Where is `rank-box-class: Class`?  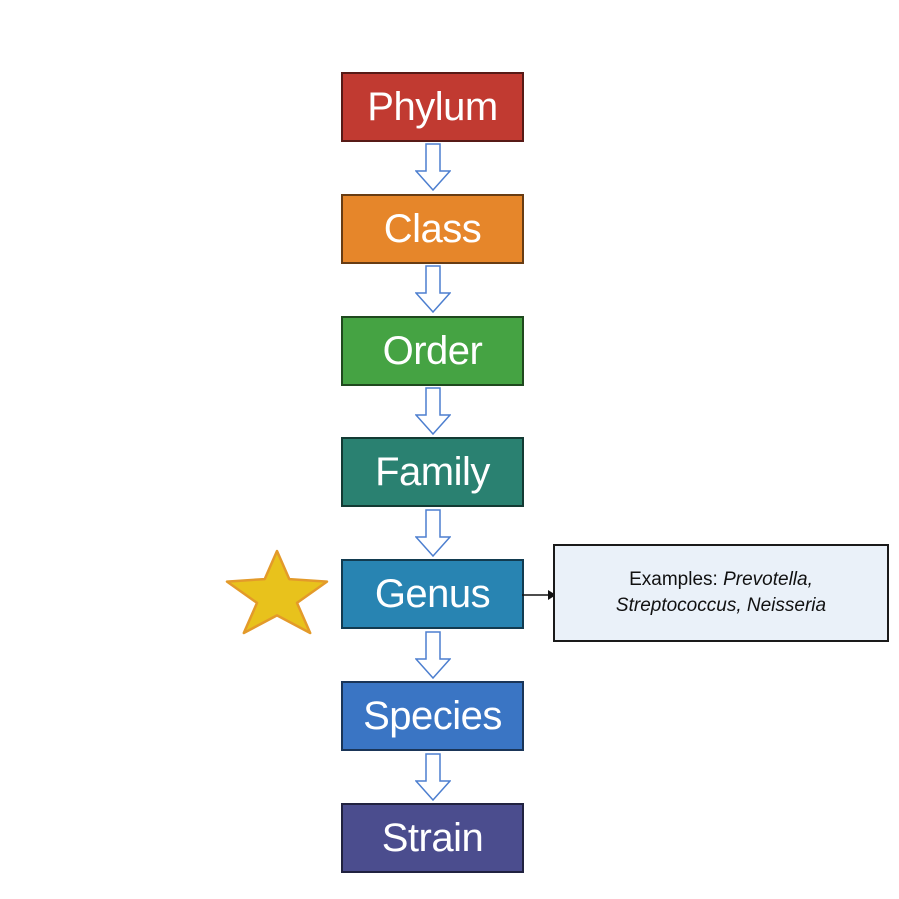
rank-box-class: Class is located at coordinates (432, 229).